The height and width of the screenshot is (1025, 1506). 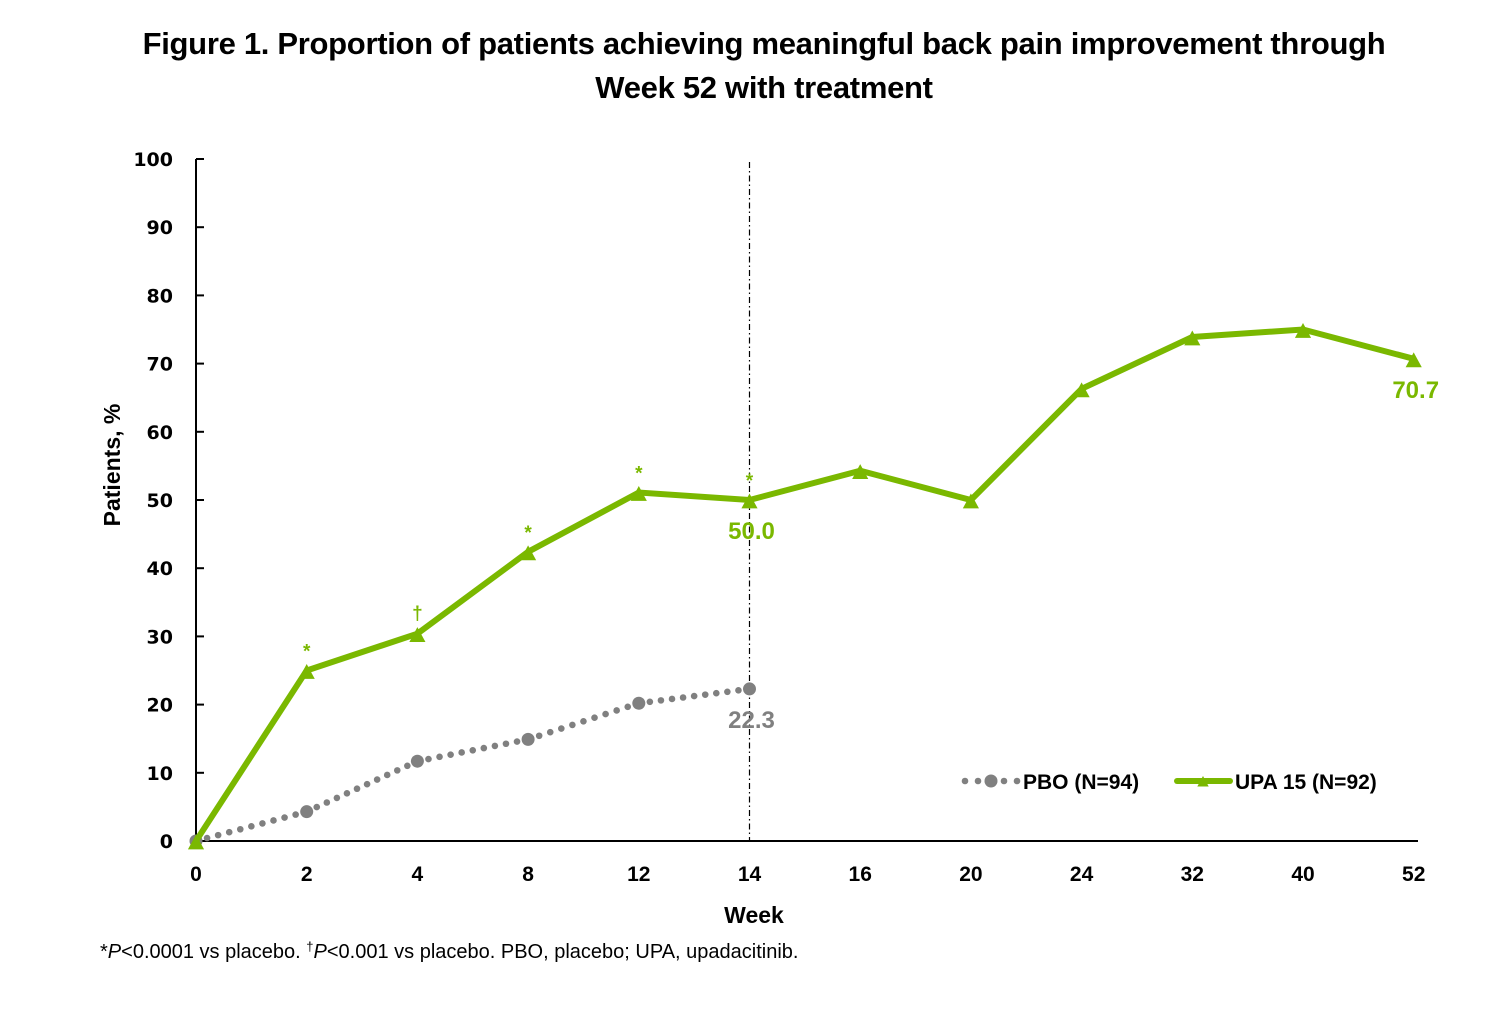 I want to click on y-tick-label: 100, so click(x=153, y=160).